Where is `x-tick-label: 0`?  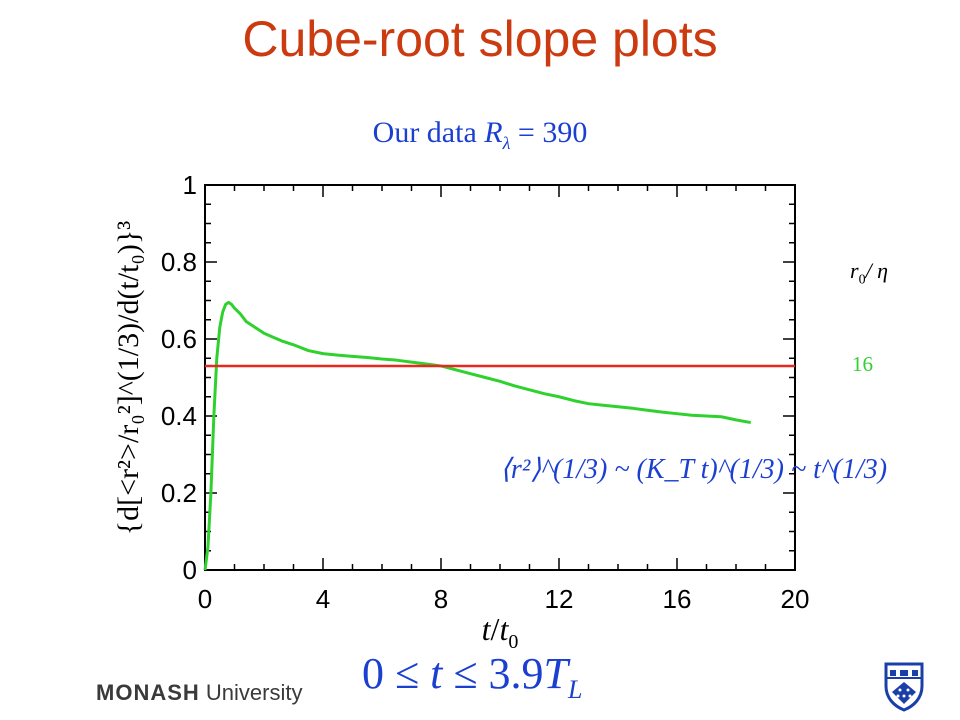 x-tick-label: 0 is located at coordinates (205, 599).